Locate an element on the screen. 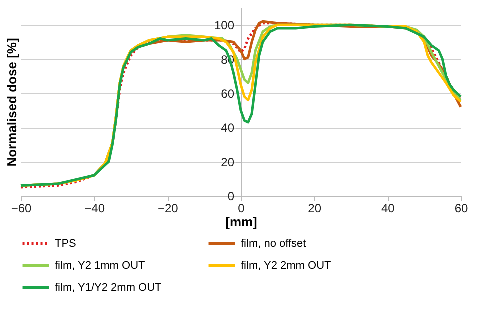  legend-label: film, Y2 2mm OUT is located at coordinates (286, 266).